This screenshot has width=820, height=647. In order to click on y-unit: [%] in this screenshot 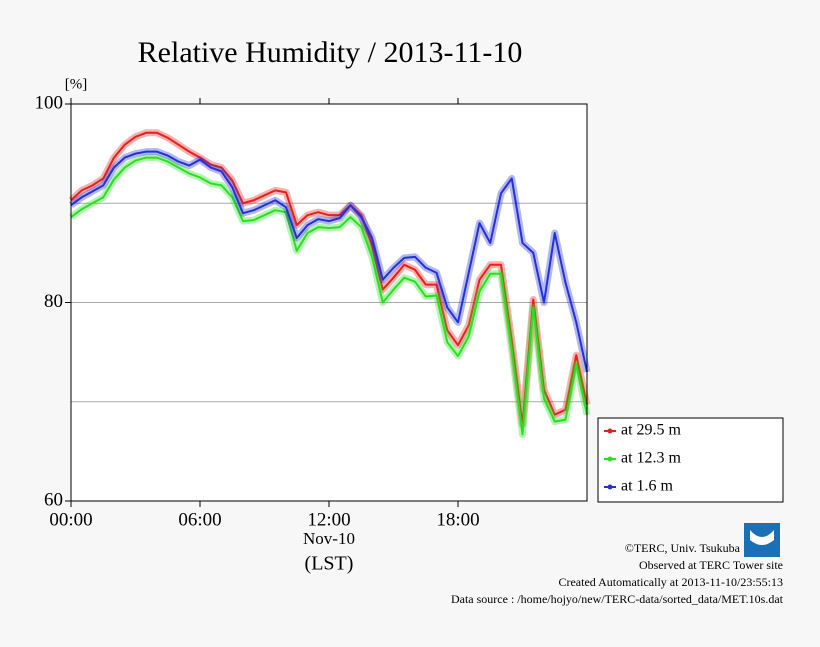, I will do `click(76, 84)`.